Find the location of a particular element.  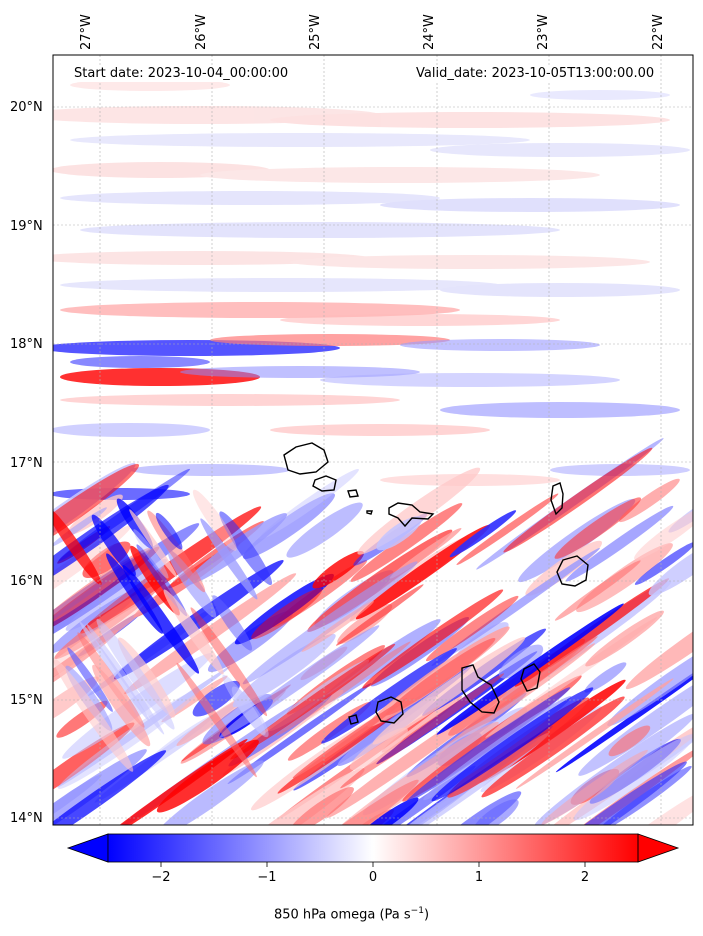

colorbar-tick-label: 0 is located at coordinates (373, 877).